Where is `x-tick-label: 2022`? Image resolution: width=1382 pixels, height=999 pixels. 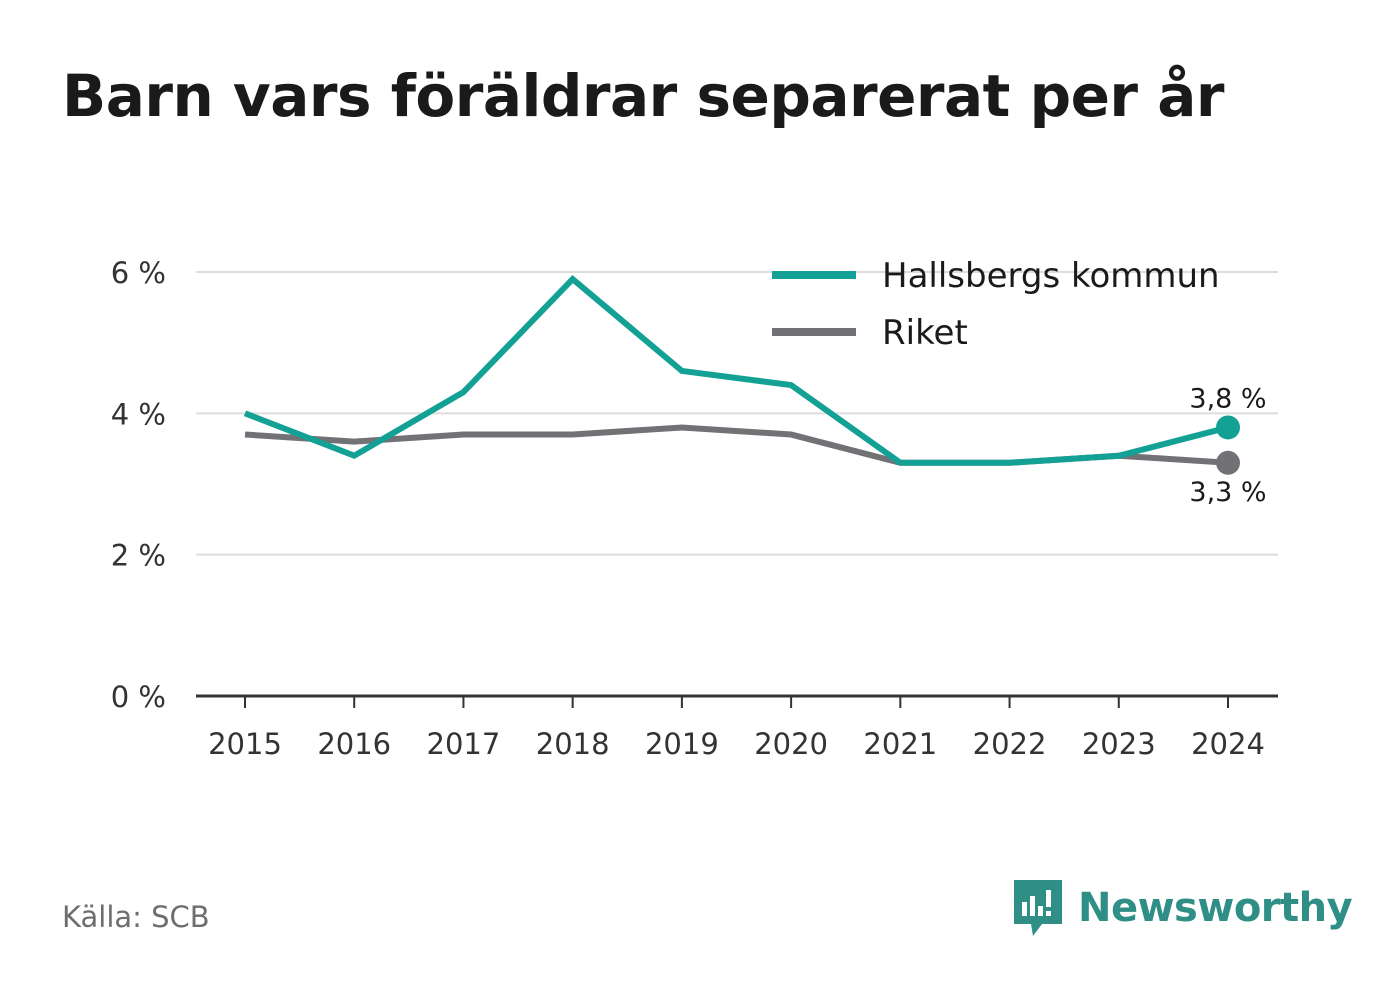 x-tick-label: 2022 is located at coordinates (1010, 744).